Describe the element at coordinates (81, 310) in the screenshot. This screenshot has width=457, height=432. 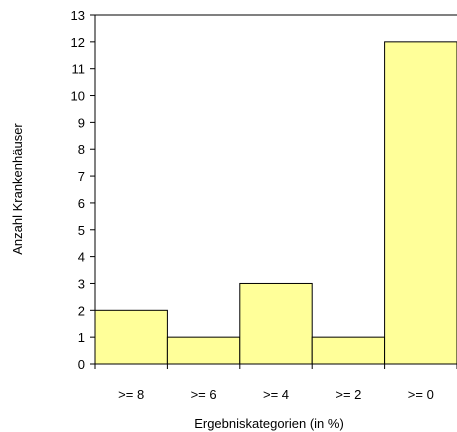
I see `y-tick-label: 2` at that location.